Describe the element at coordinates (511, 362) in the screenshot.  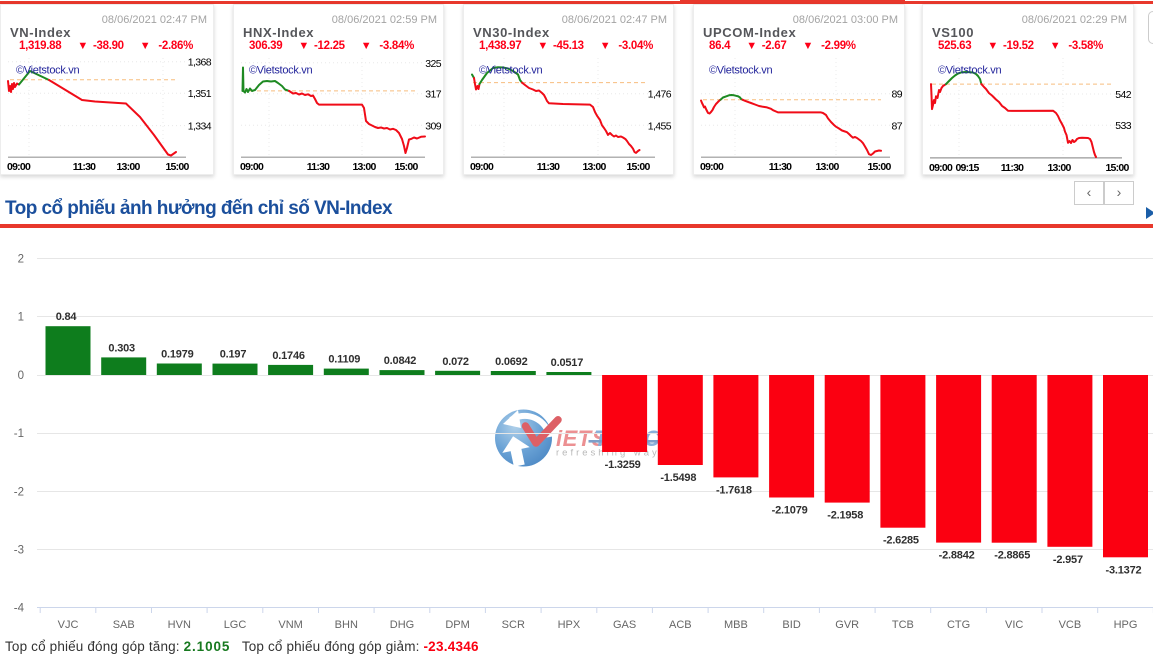
I see `svg-text: 0.0692` at that location.